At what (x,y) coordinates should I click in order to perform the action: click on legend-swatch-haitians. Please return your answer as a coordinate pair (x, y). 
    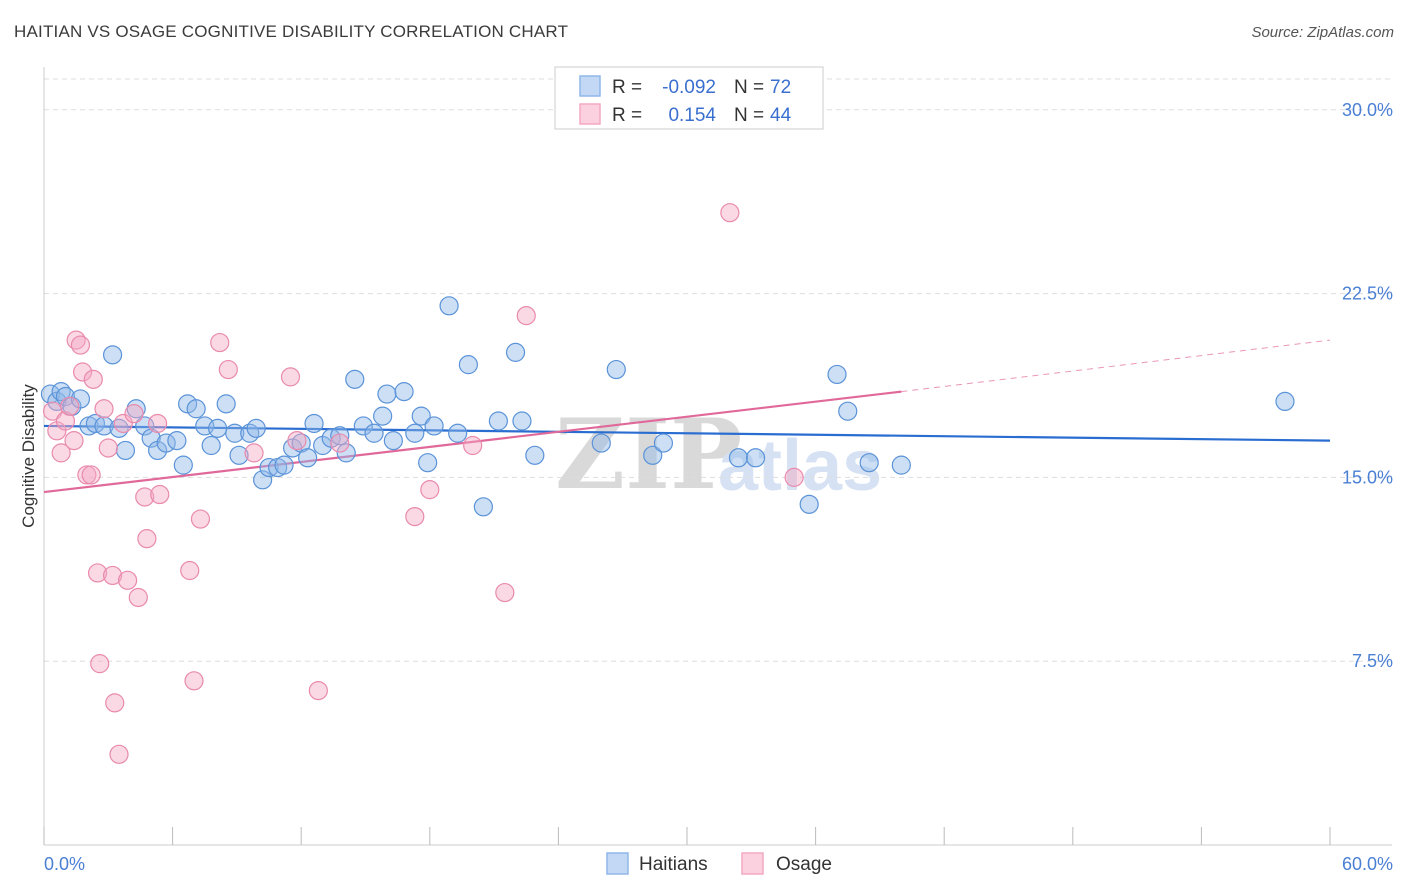
    Looking at the image, I should click on (590, 86).